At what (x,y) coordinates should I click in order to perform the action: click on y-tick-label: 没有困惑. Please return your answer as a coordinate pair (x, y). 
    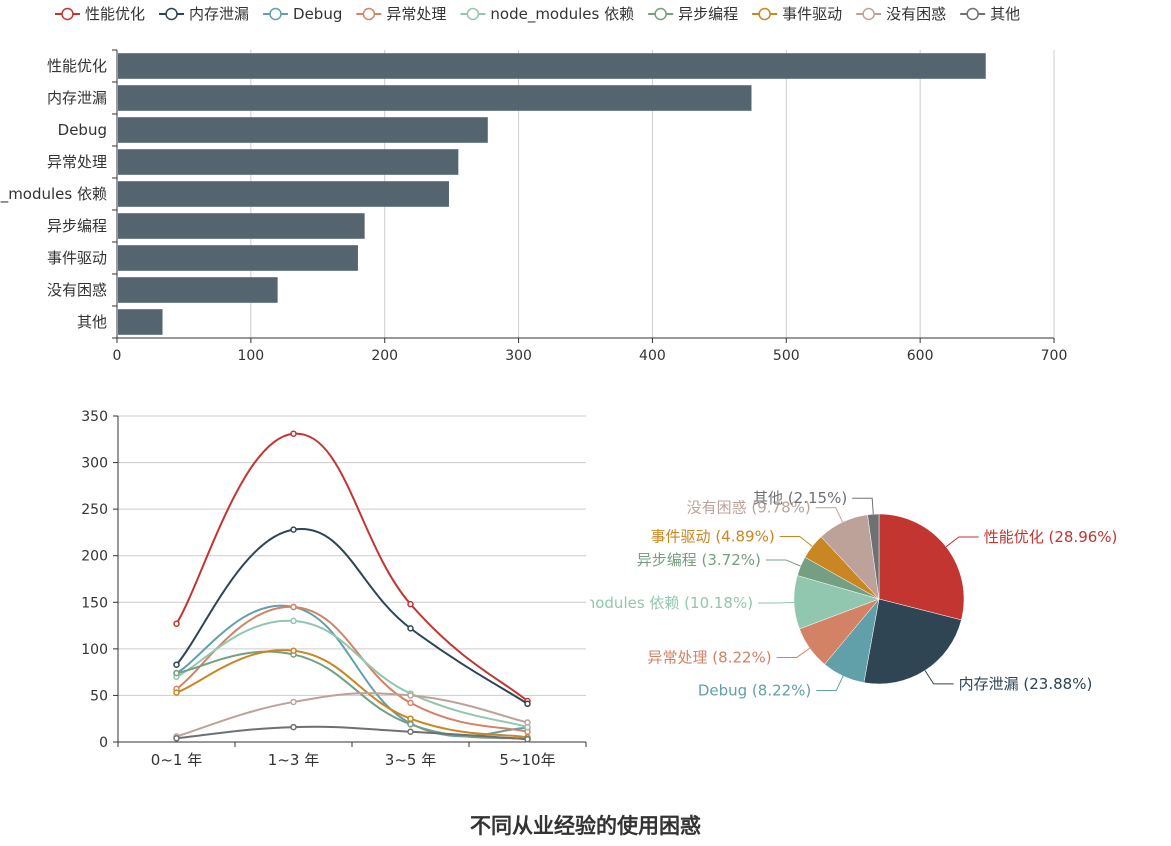
    Looking at the image, I should click on (77, 290).